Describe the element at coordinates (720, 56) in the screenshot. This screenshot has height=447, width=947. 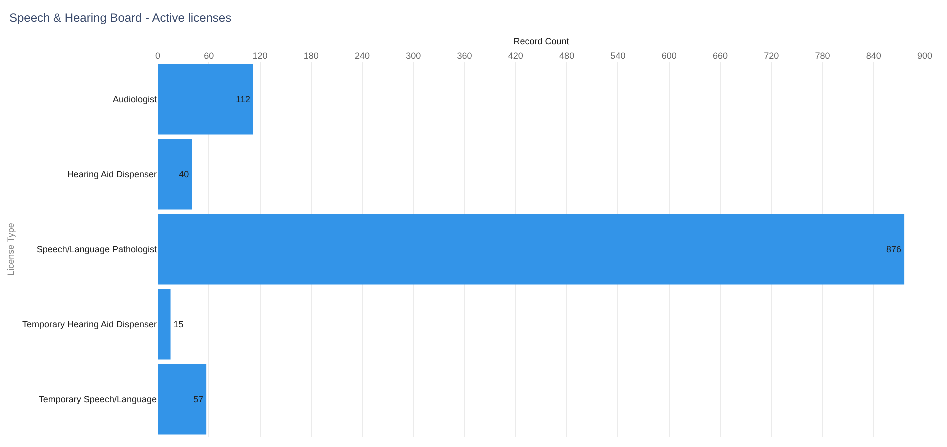
I see `x-tick-label: 660` at that location.